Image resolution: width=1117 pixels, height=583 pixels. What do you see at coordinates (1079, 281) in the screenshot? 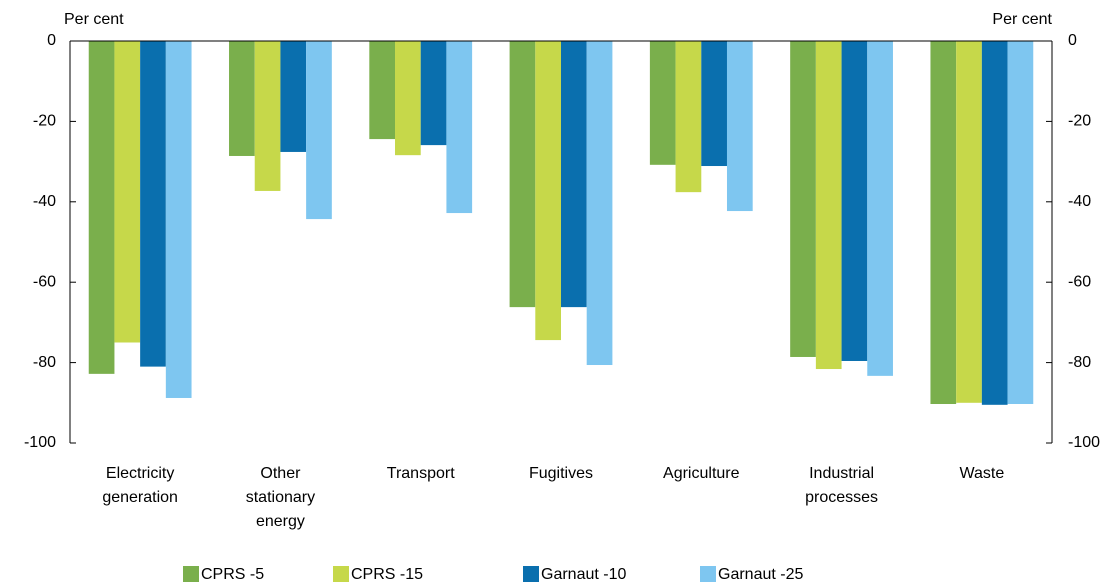
I see `y2-tick-label: -60` at bounding box center [1079, 281].